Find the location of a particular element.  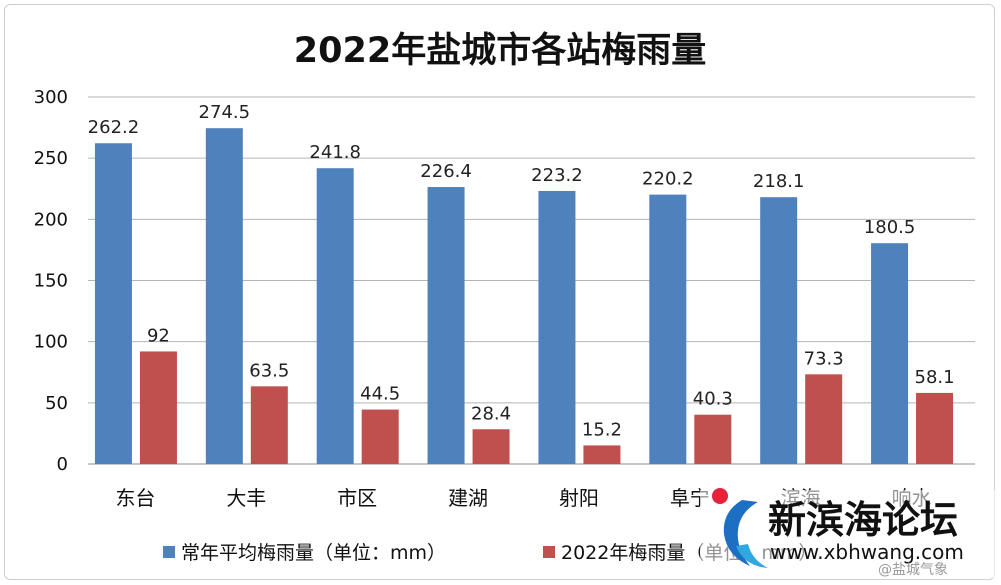

y-tick-label: 150 is located at coordinates (51, 281).